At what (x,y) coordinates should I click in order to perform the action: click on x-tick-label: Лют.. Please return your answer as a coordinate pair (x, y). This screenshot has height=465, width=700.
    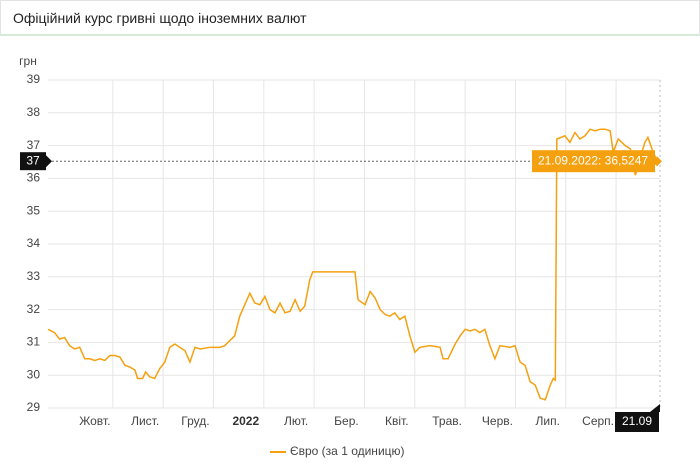
    Looking at the image, I should click on (296, 421).